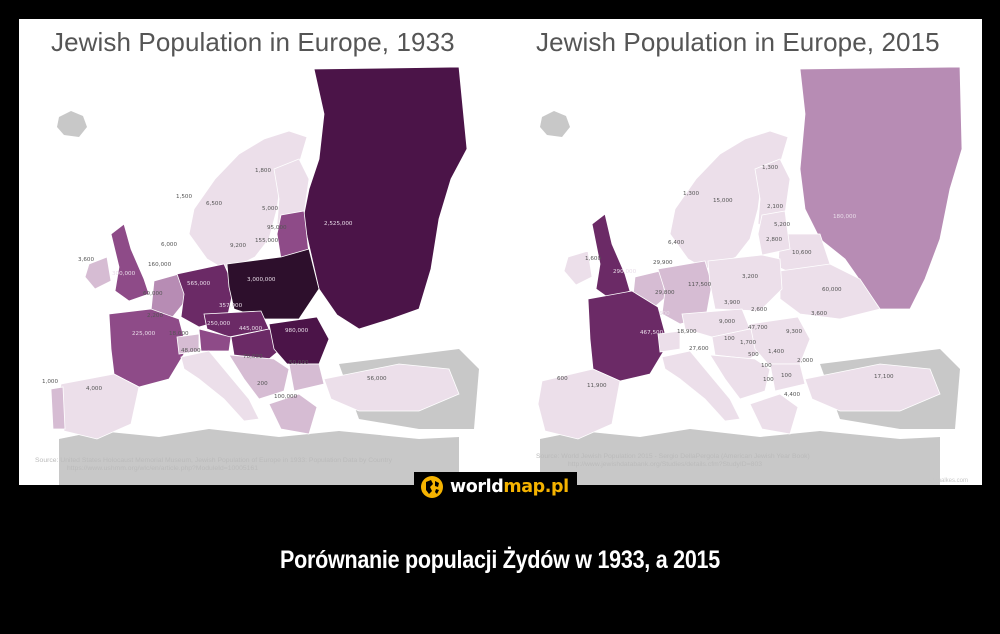  I want to click on label-slovenia: 100, so click(729, 339).